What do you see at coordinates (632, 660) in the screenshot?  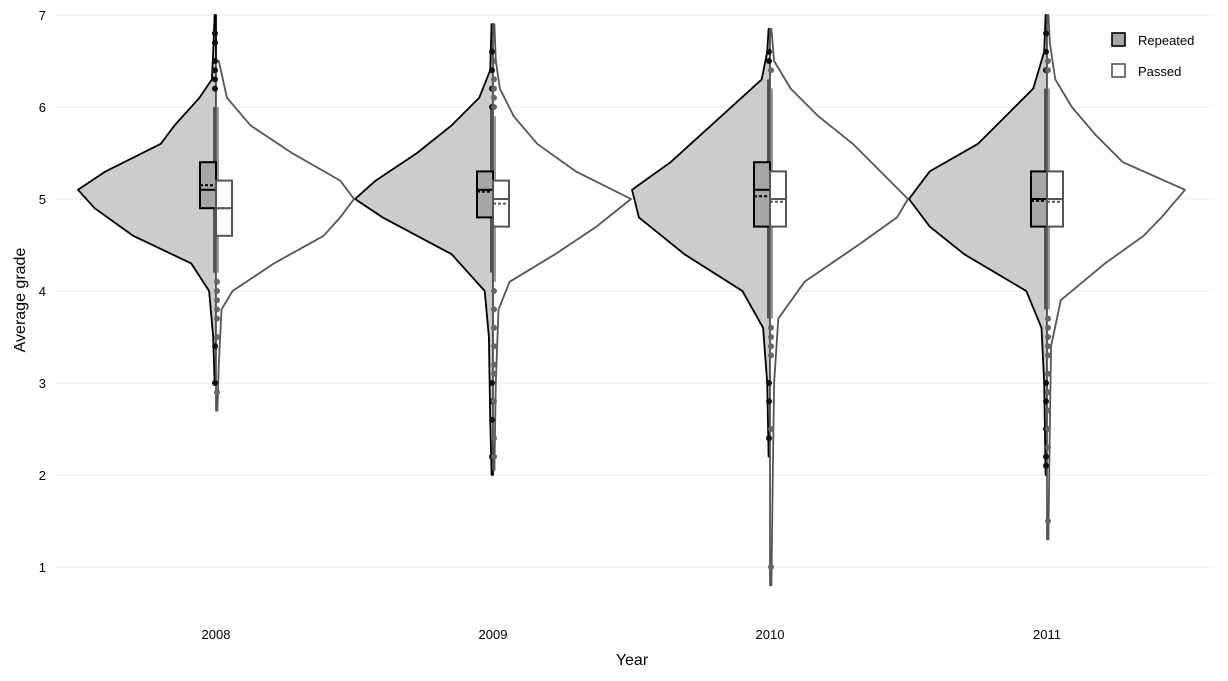 I see `x-axis-label: Year` at bounding box center [632, 660].